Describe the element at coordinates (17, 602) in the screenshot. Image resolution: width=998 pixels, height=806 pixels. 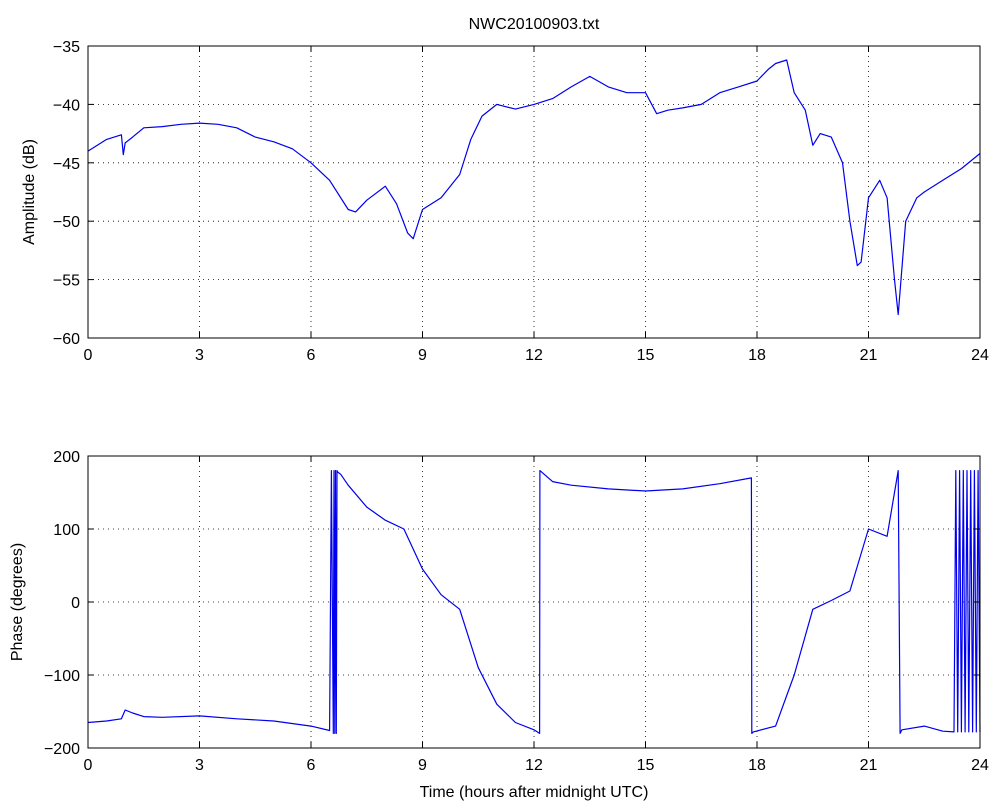
I see `y-axis-label: Phase (degrees)` at that location.